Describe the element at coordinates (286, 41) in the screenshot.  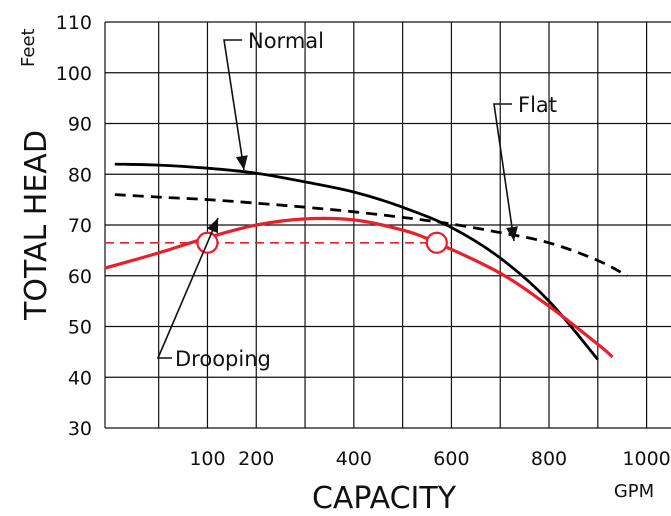
I see `annotation-normal: Normal` at that location.